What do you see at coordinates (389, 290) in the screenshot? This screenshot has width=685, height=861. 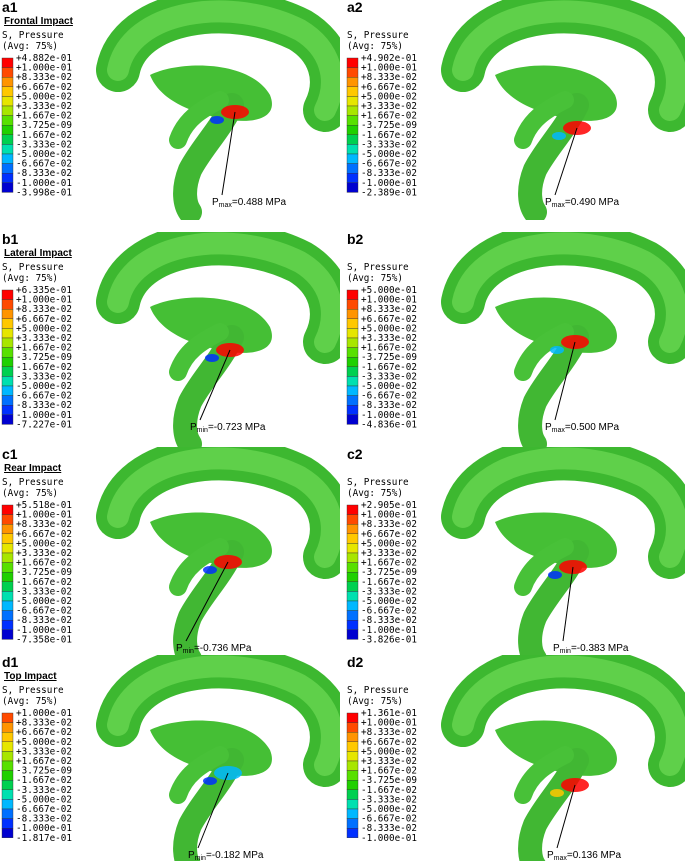 I see `legend-value: +5.000e-01` at bounding box center [389, 290].